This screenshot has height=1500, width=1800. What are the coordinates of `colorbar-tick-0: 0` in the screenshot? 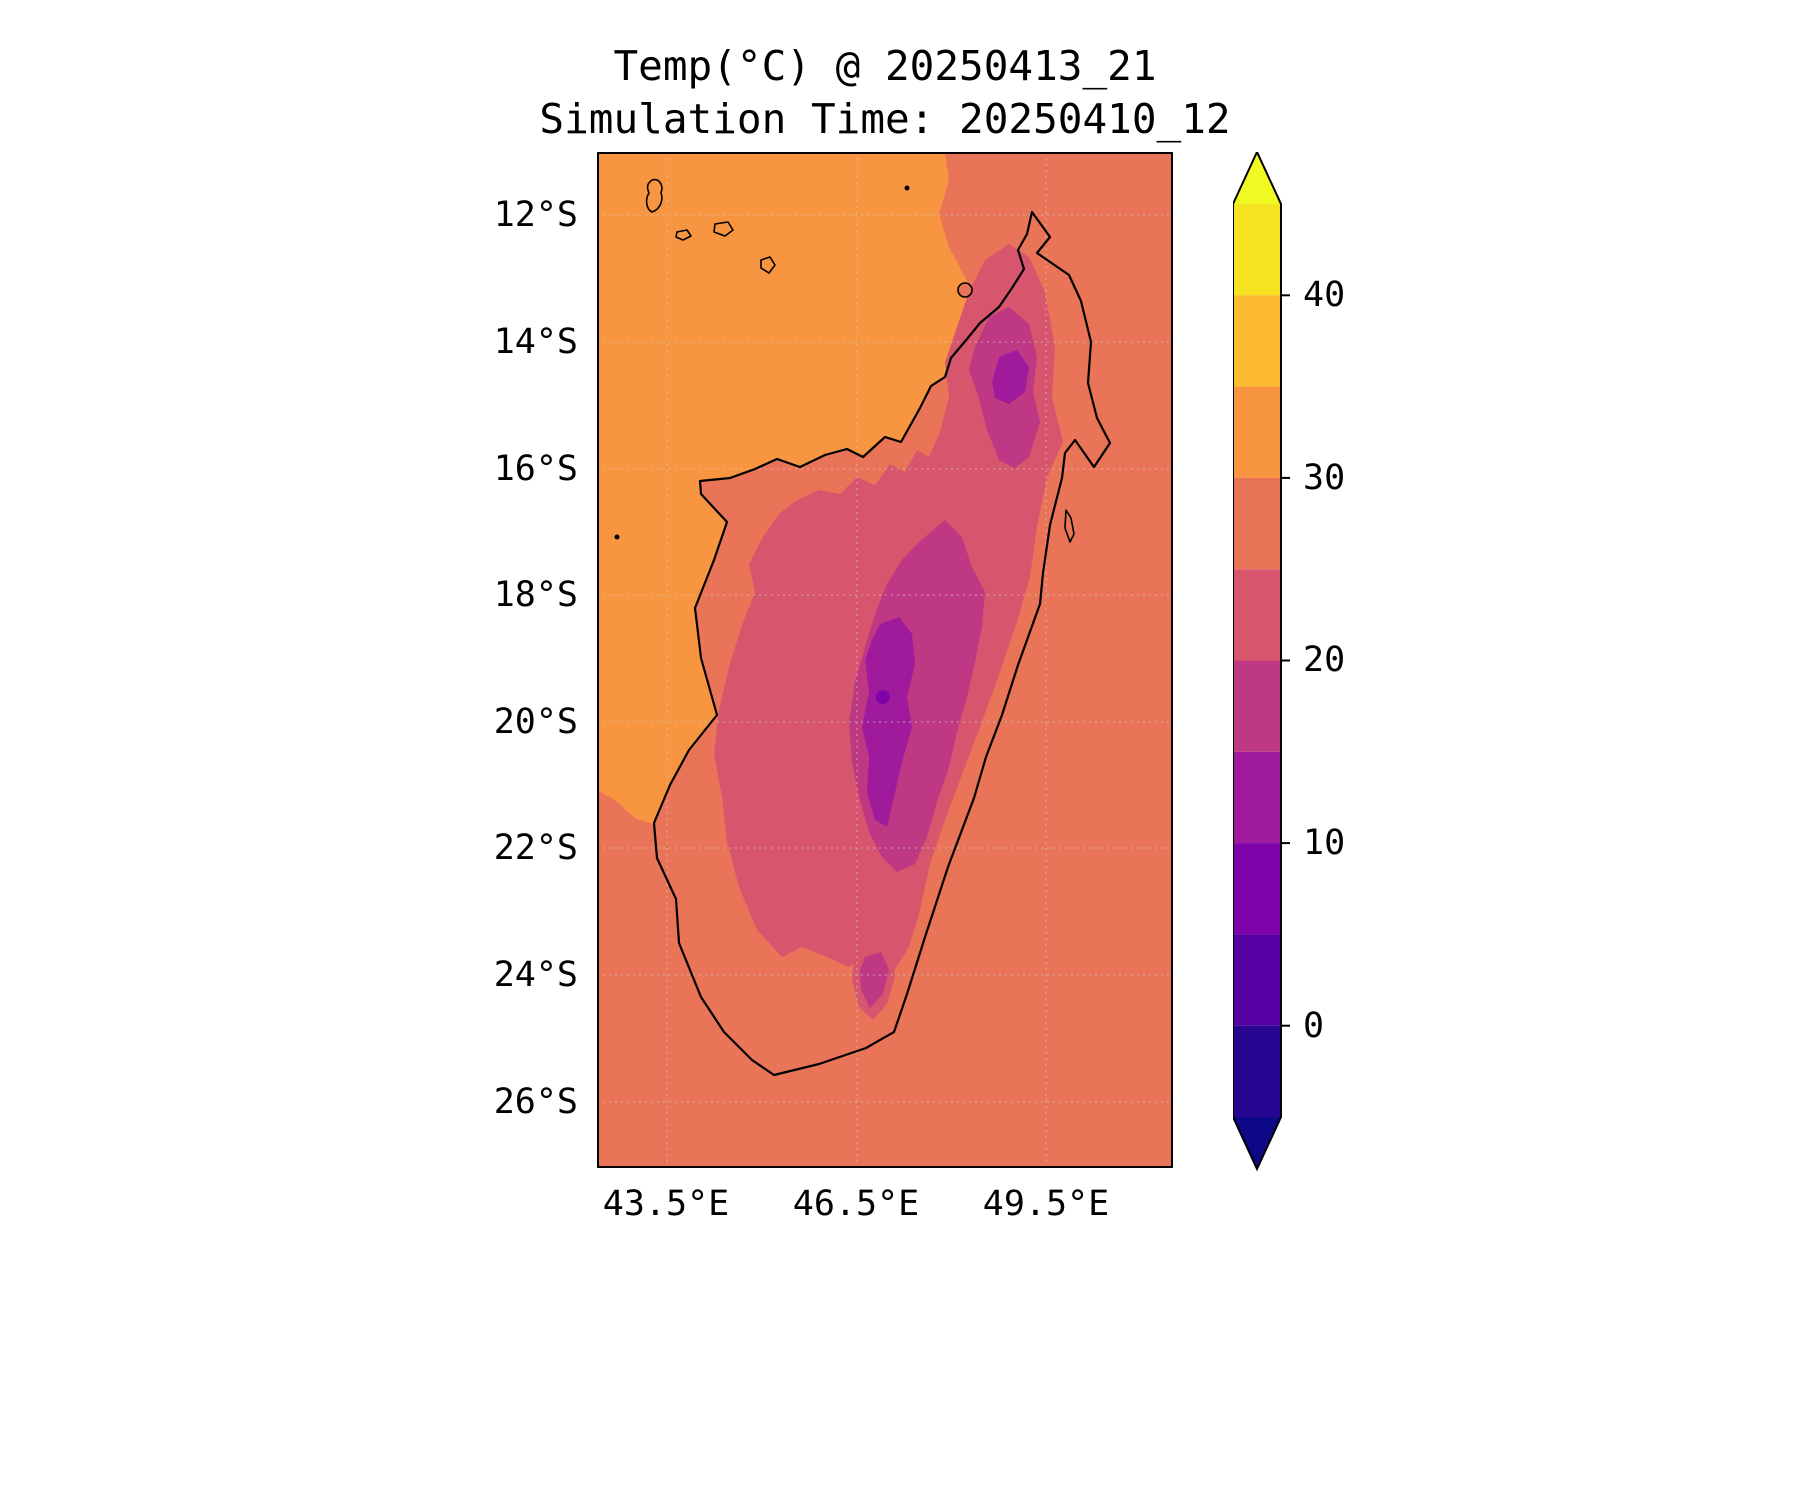 It's located at (1314, 1026).